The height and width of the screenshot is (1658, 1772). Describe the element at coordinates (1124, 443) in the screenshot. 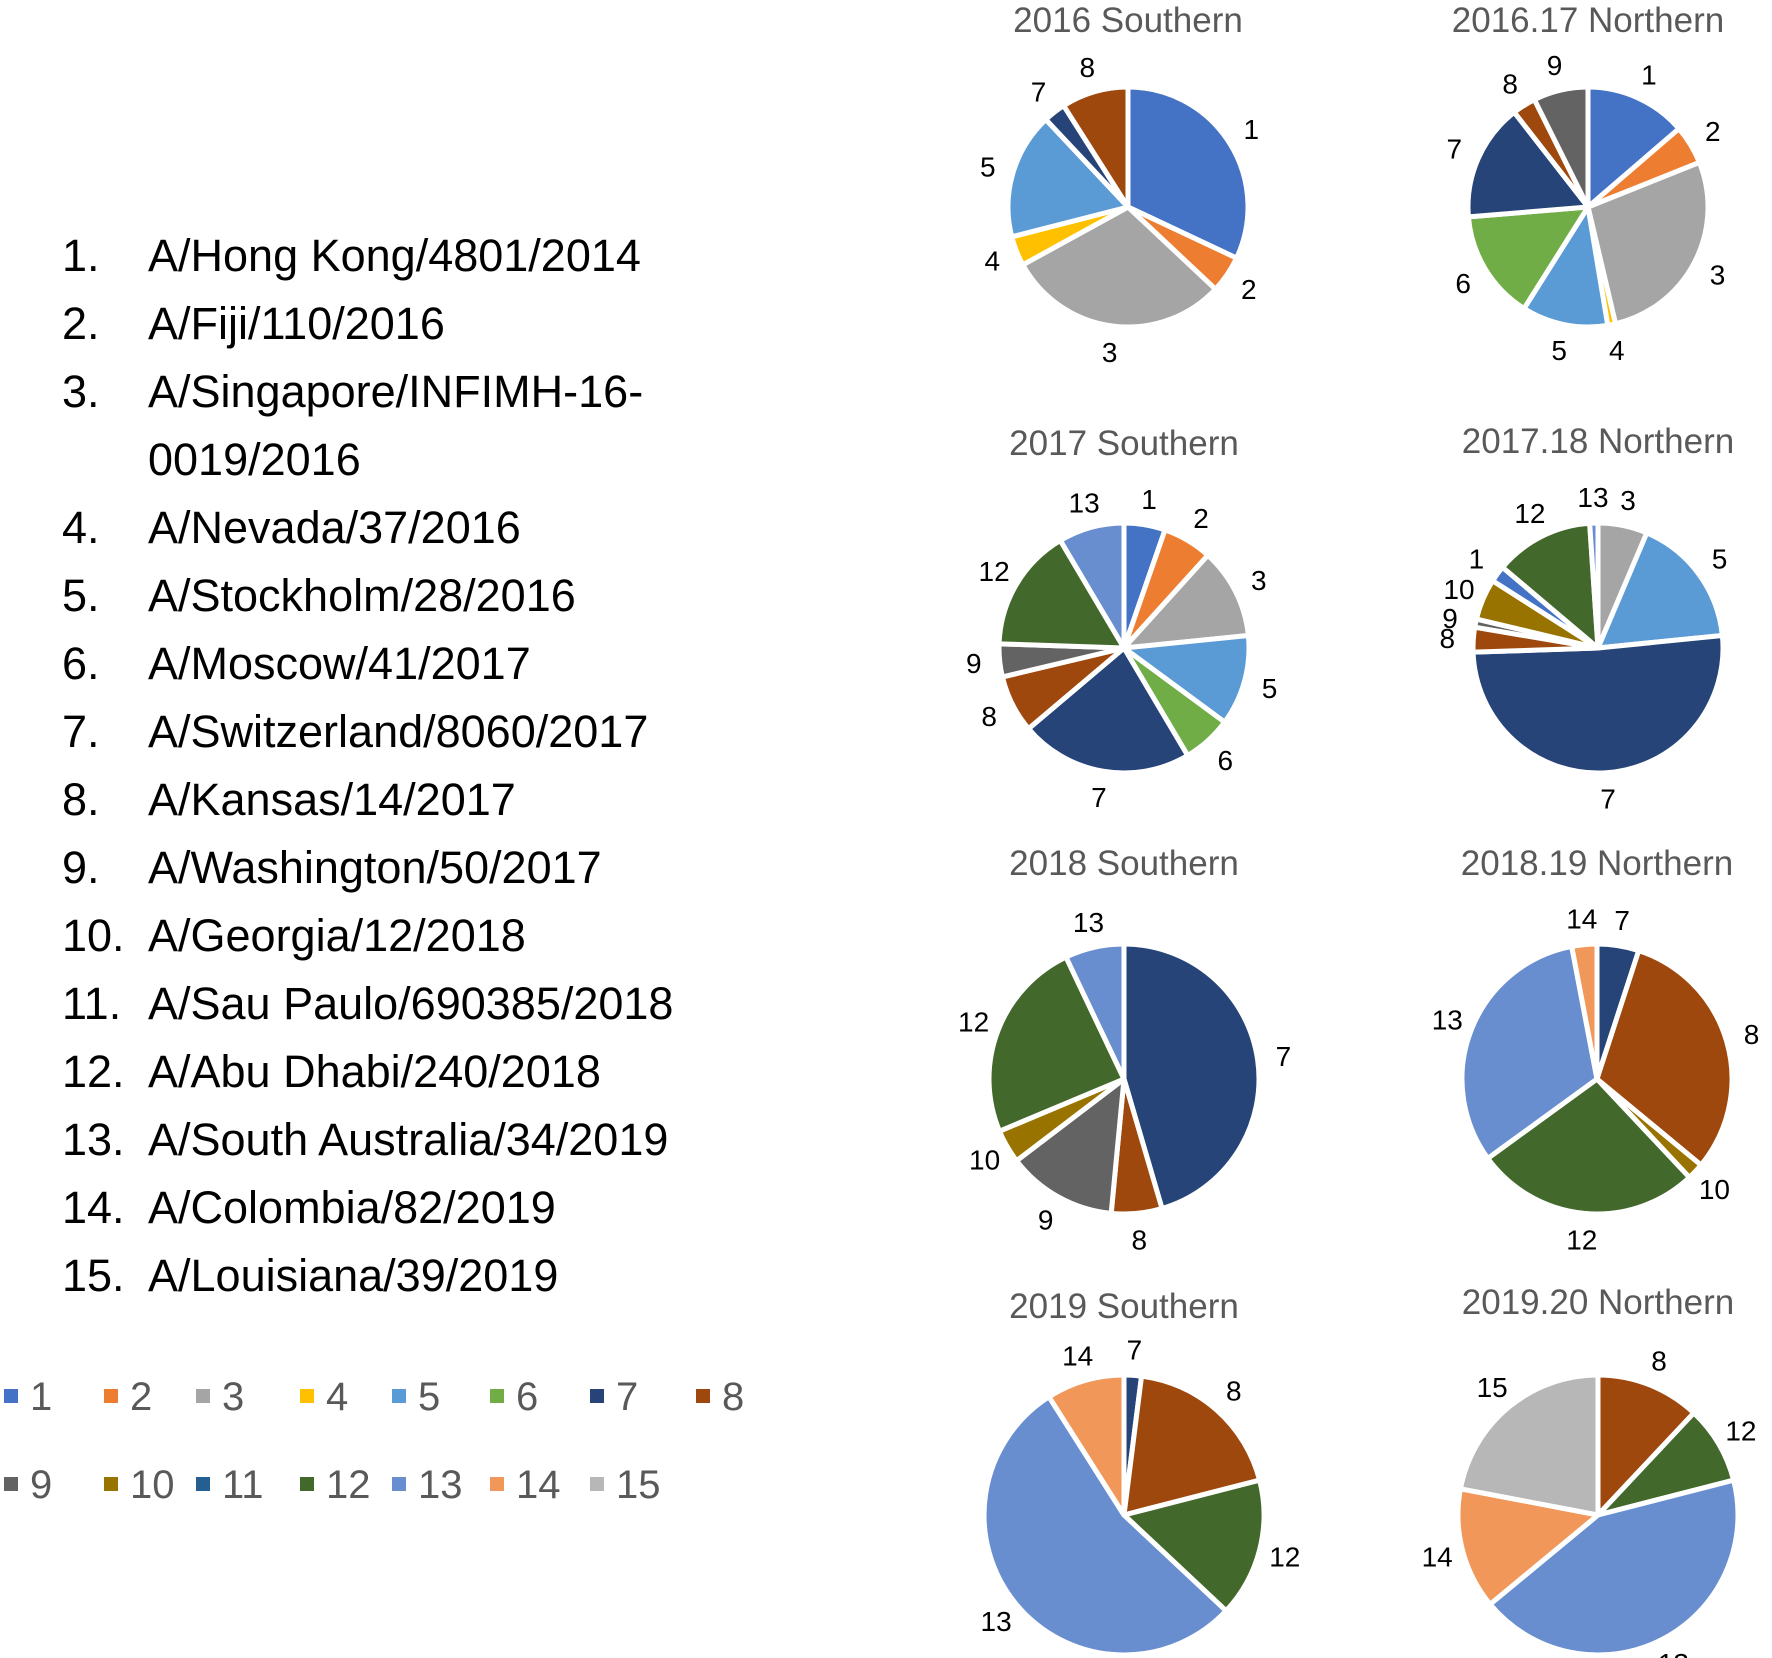

I see `chart-title: 2017 Southern` at that location.